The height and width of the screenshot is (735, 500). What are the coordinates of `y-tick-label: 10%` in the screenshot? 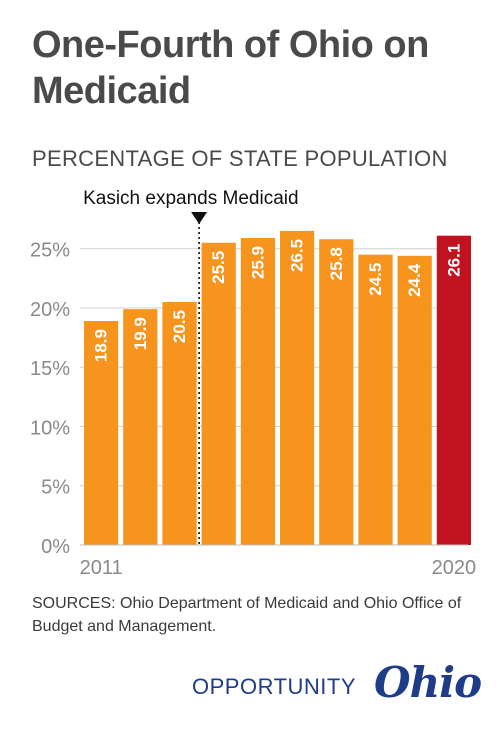 It's located at (50, 428).